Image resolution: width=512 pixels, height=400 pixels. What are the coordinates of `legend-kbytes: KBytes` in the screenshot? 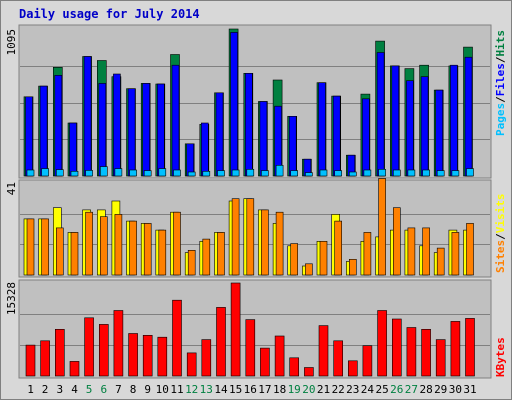 It's located at (500, 357).